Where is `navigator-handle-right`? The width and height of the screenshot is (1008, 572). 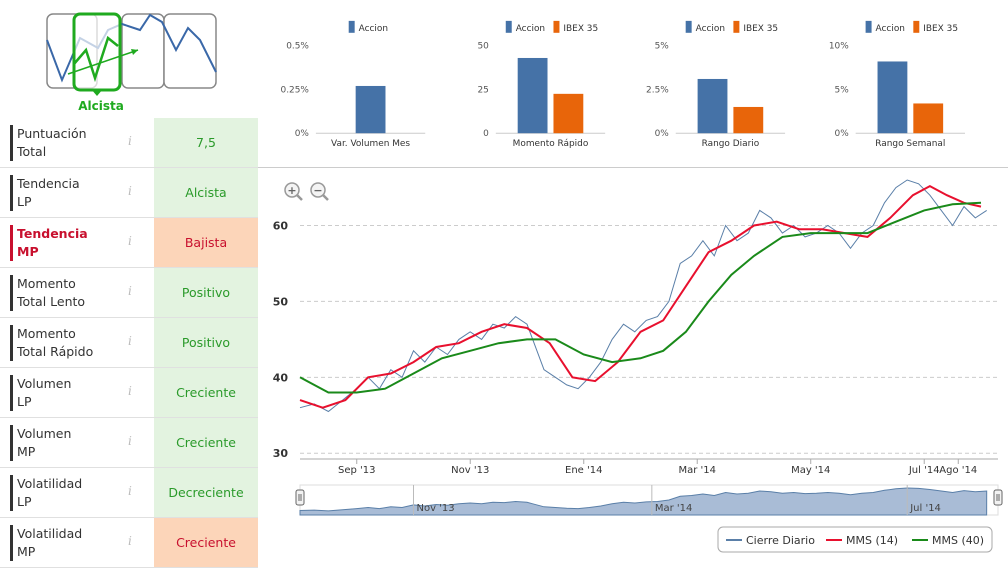
navigator-handle-right is located at coordinates (998, 497).